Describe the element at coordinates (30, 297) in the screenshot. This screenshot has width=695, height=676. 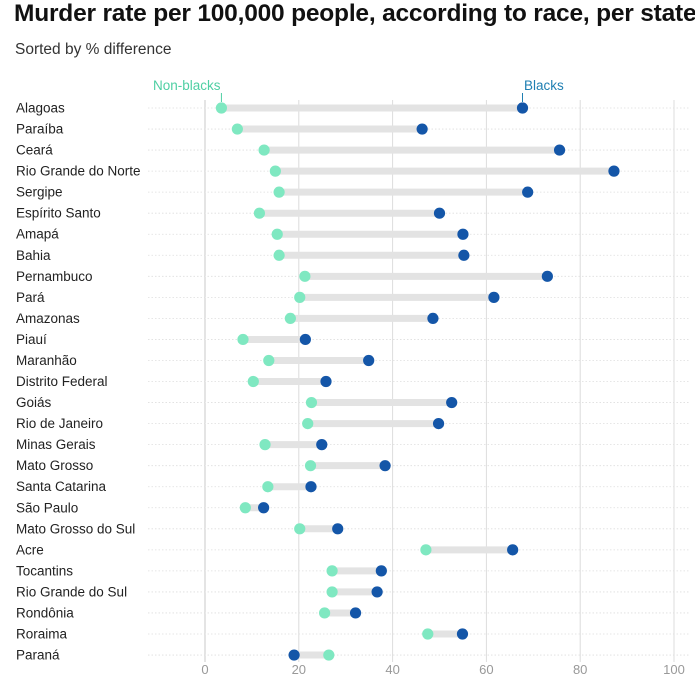
I see `category-label: Pará` at that location.